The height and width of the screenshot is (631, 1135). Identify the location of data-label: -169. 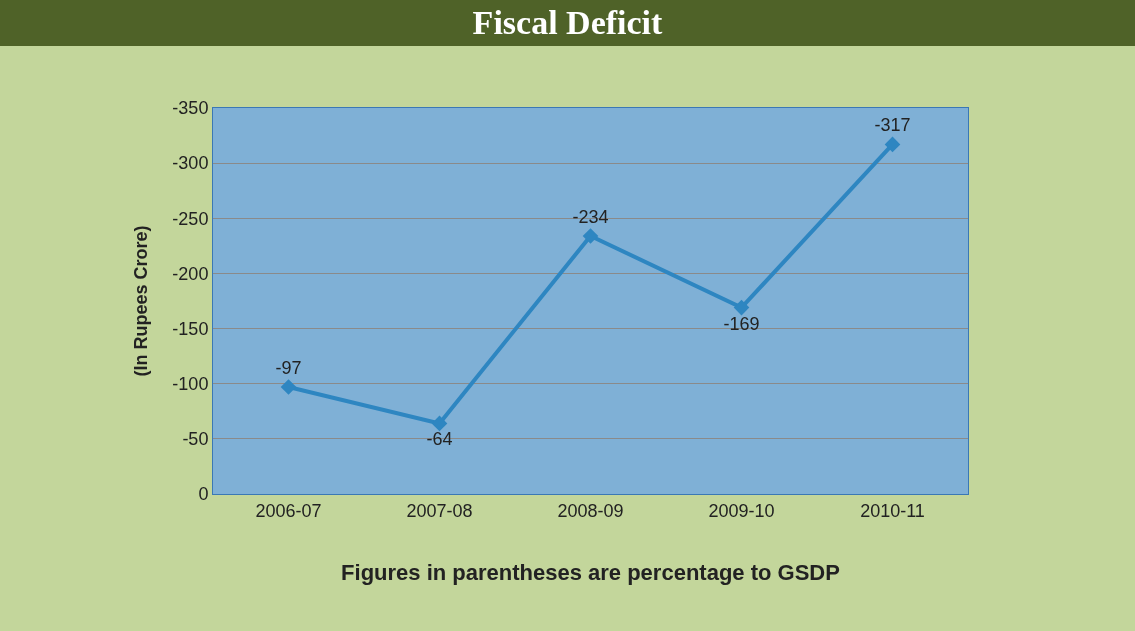
(741, 323).